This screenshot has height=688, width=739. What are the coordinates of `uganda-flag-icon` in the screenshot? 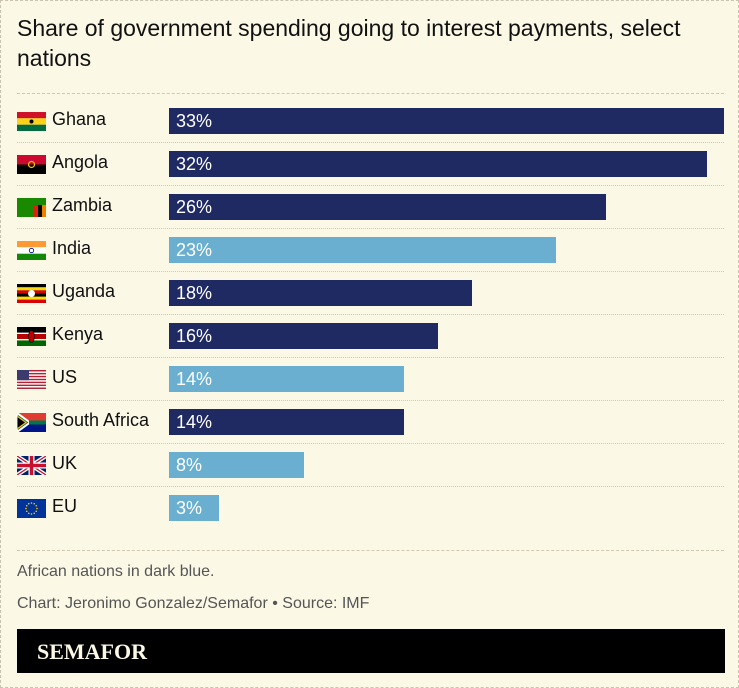 It's located at (31, 293).